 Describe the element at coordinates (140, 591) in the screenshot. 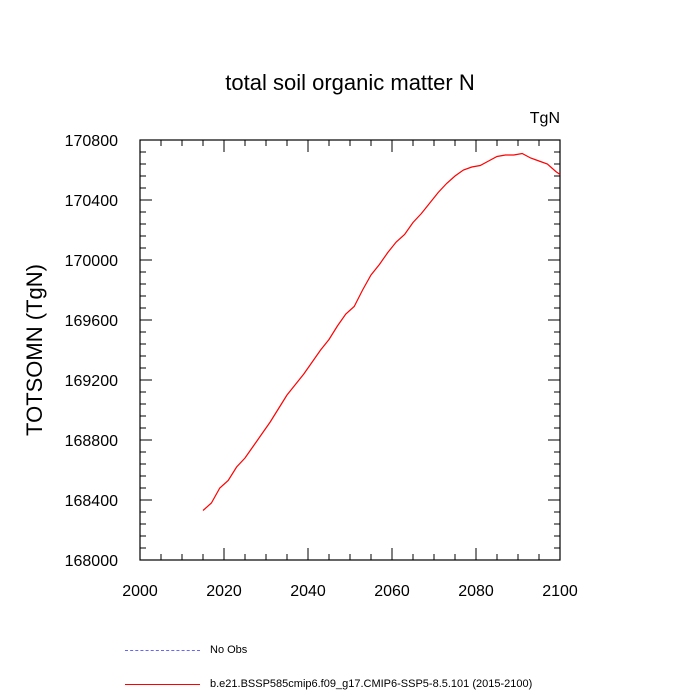

I see `x-tick-label: 2000` at that location.